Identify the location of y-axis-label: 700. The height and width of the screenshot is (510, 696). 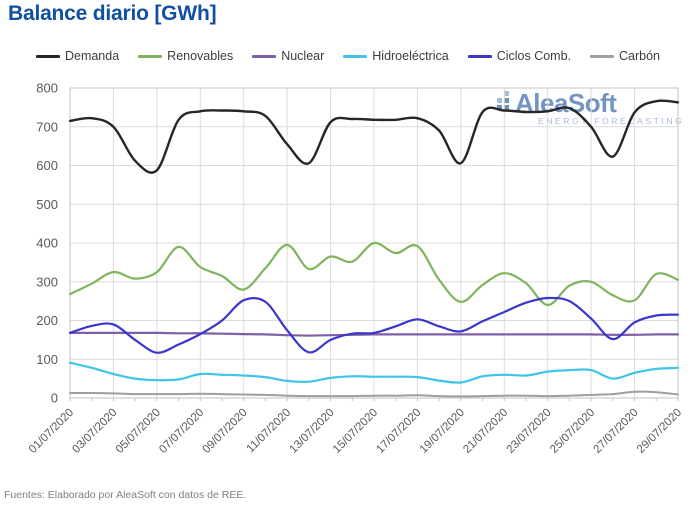
(47, 126).